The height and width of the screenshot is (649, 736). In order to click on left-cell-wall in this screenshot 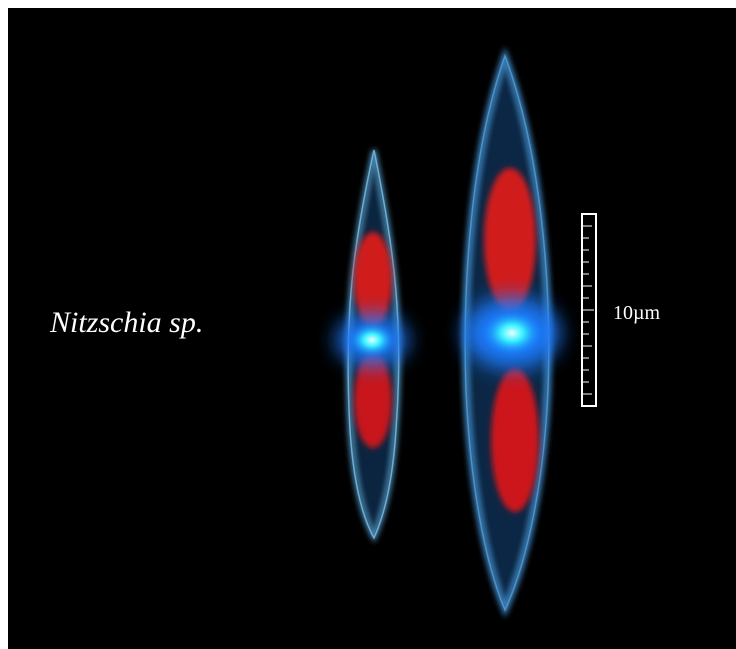, I will do `click(373, 344)`.